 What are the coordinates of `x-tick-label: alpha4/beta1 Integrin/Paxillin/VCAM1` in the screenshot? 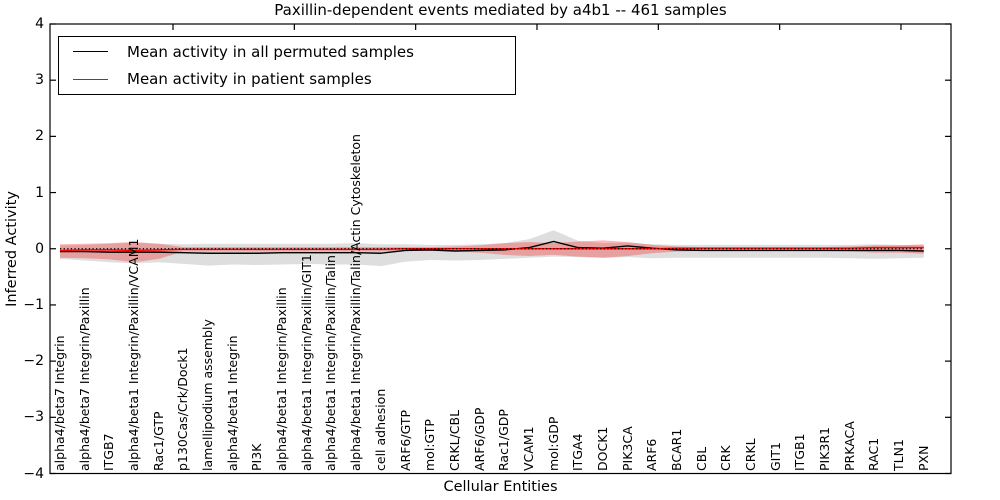 It's located at (134, 354).